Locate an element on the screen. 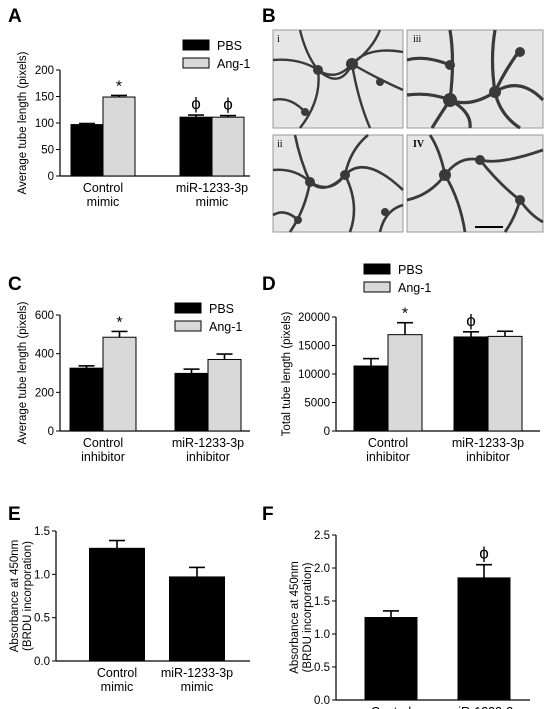  category-label-d-0: Control inhibitor is located at coordinates (388, 450).